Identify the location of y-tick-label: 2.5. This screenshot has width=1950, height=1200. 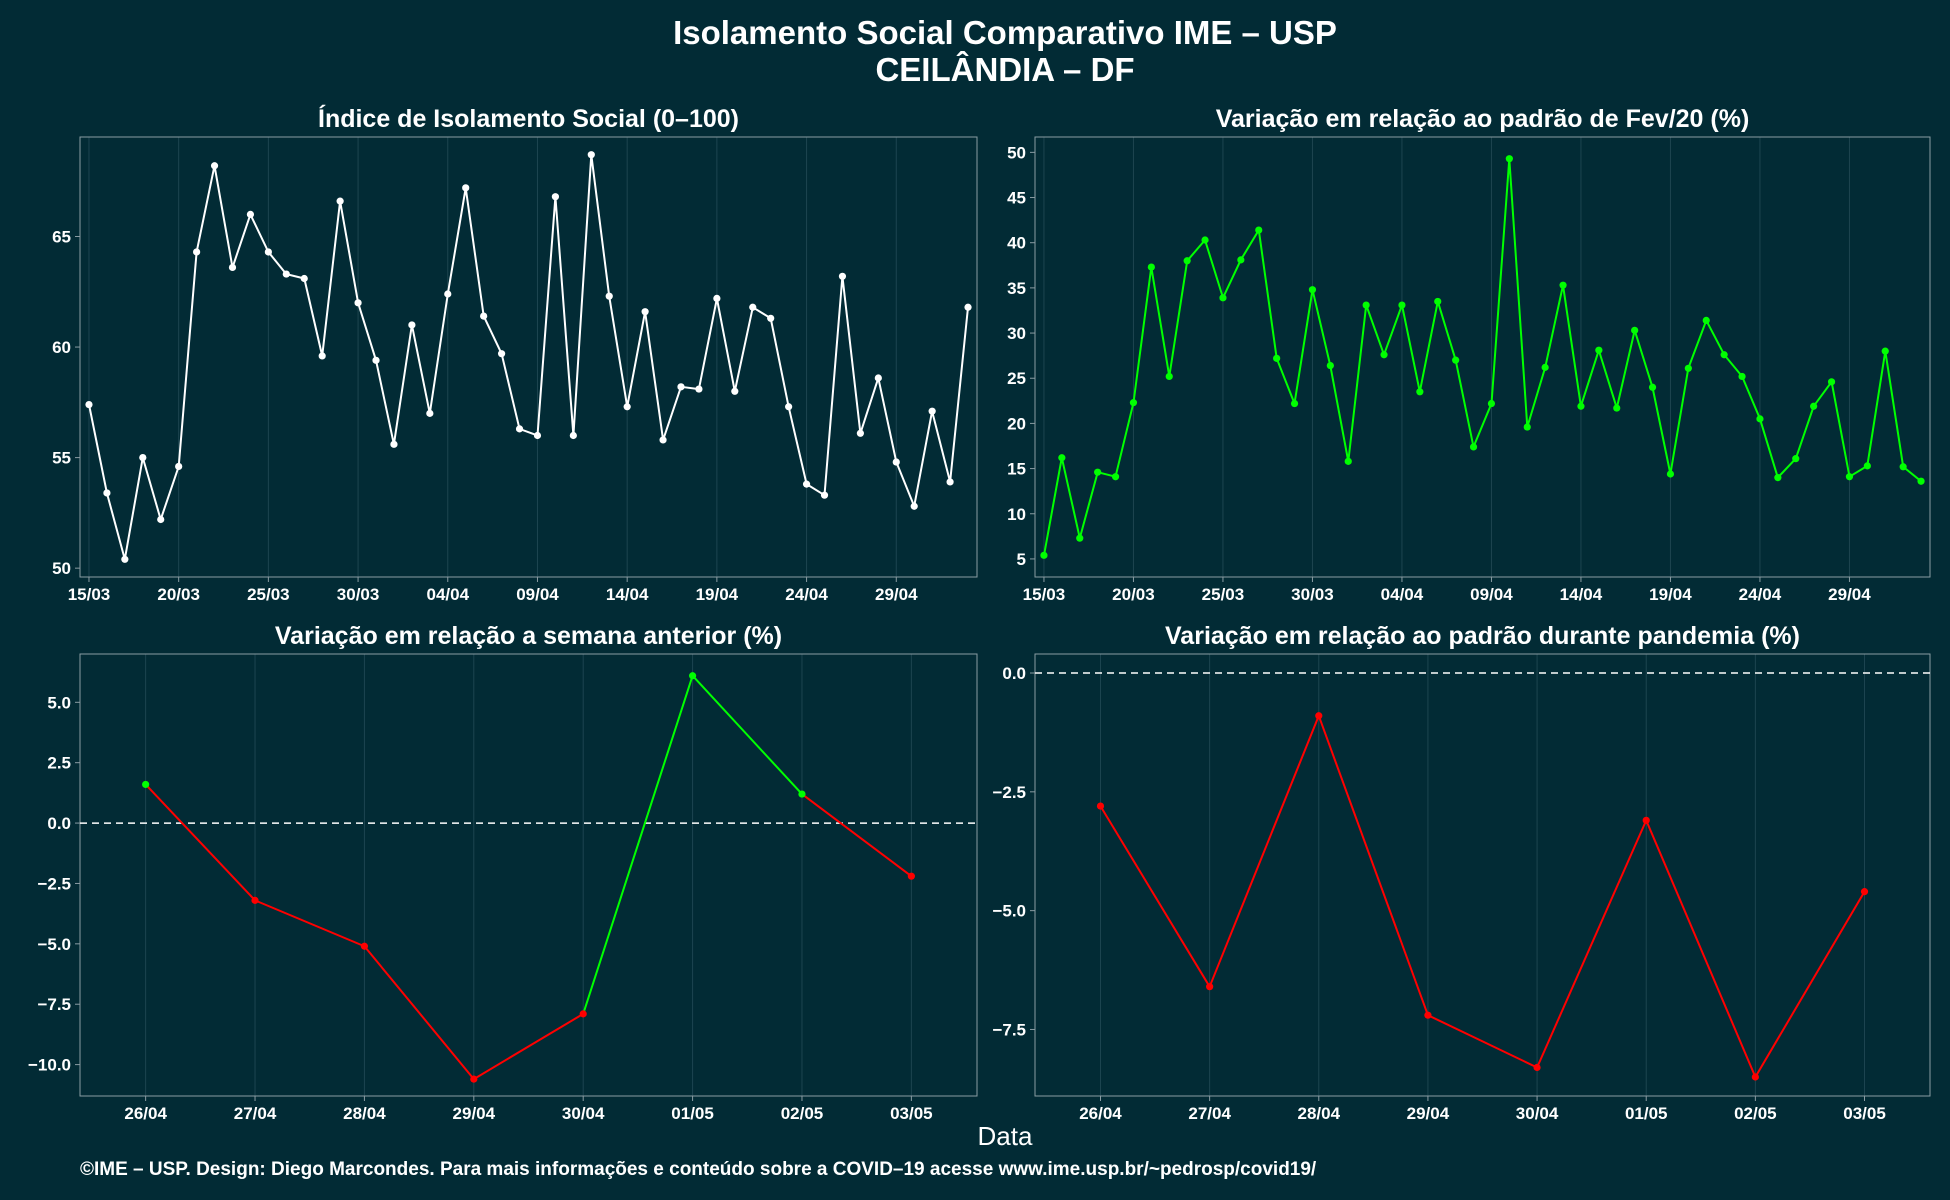
(59, 763).